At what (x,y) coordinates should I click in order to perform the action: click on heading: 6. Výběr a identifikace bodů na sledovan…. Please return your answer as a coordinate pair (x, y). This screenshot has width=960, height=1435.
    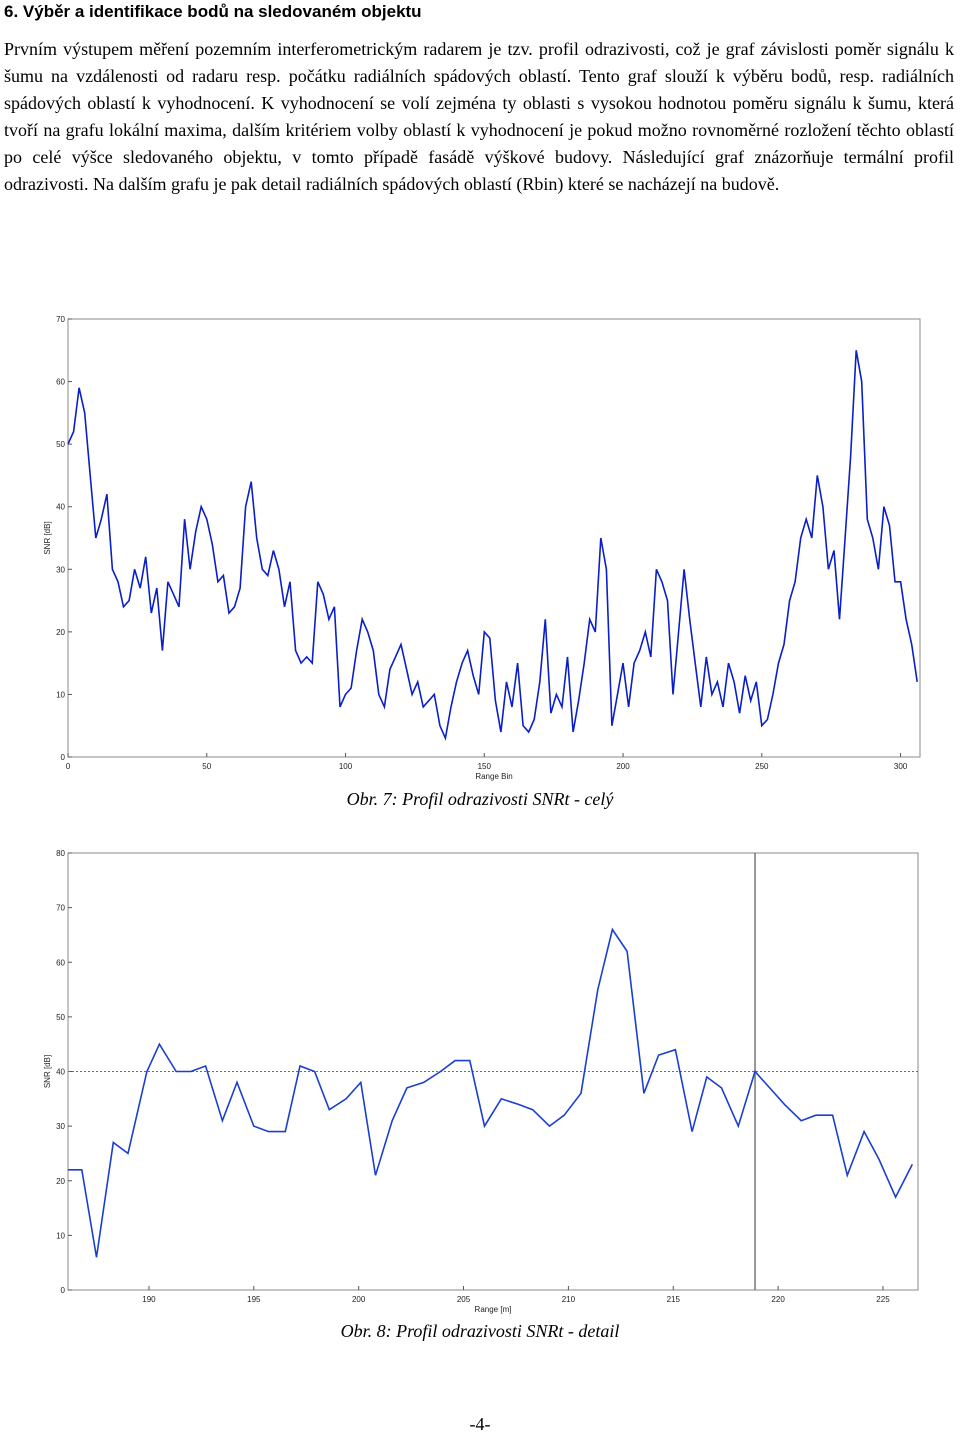
    Looking at the image, I should click on (213, 11).